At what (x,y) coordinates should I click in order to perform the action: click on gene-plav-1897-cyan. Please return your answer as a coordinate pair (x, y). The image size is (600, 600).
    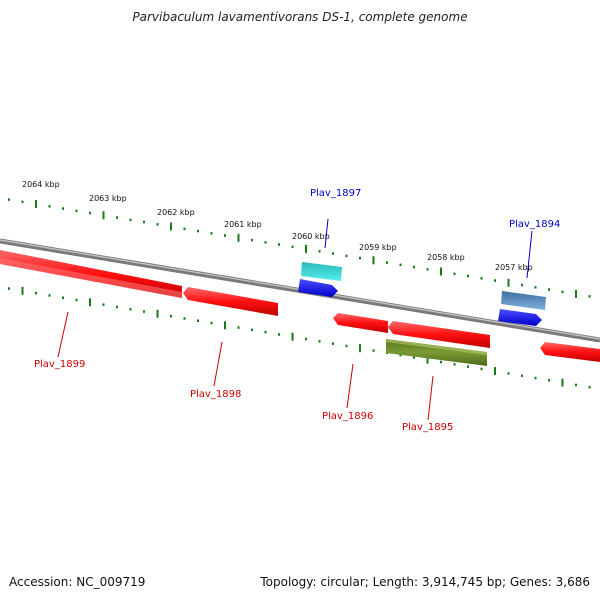
    Looking at the image, I should click on (321, 271).